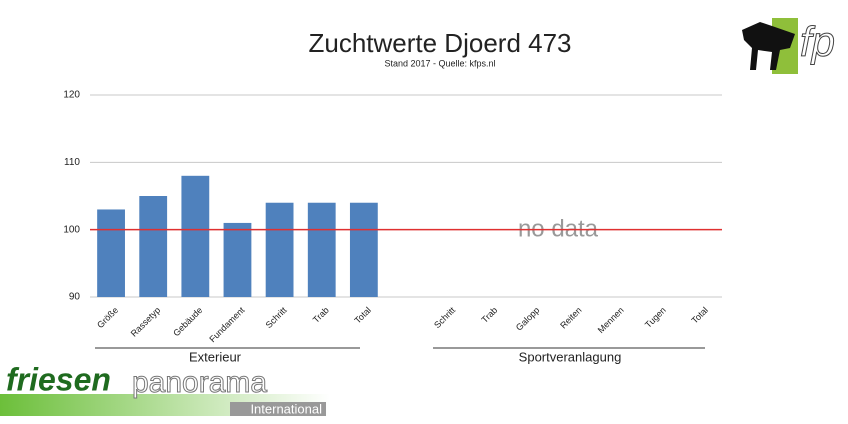 The width and height of the screenshot is (848, 424). I want to click on group-label: Exterieur, so click(215, 356).